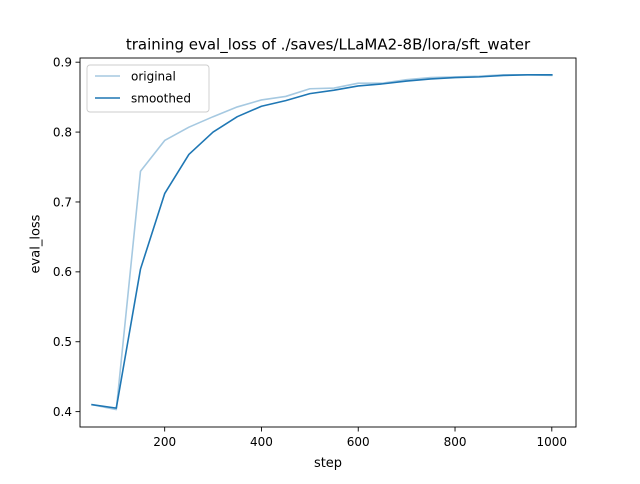 The height and width of the screenshot is (484, 640). I want to click on x-tick-label: 400, so click(261, 442).